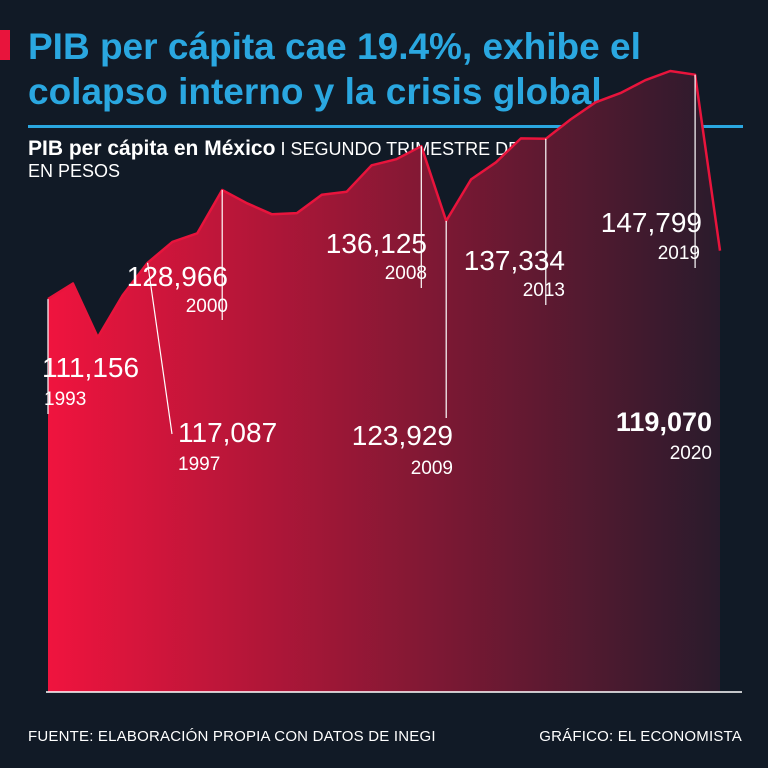 The height and width of the screenshot is (768, 768). What do you see at coordinates (402, 435) in the screenshot?
I see `value-label-2009: 123,929` at bounding box center [402, 435].